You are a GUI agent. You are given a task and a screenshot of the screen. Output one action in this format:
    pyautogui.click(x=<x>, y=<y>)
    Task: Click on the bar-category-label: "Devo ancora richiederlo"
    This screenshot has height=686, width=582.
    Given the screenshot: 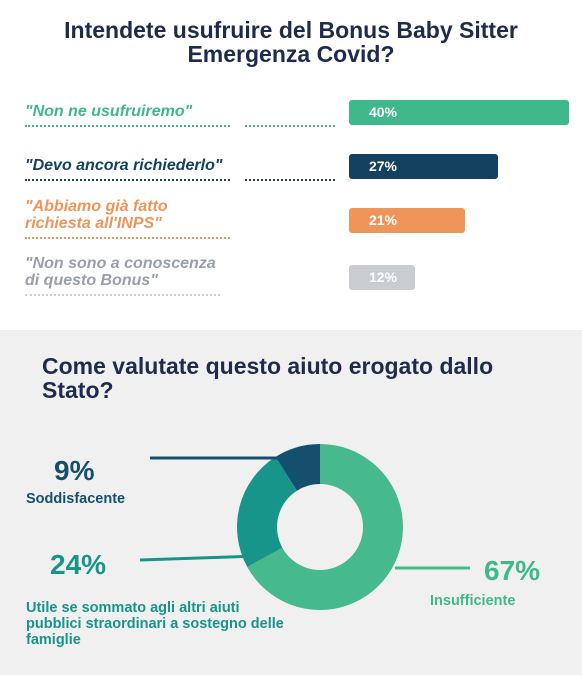 What is the action you would take?
    pyautogui.click(x=124, y=165)
    